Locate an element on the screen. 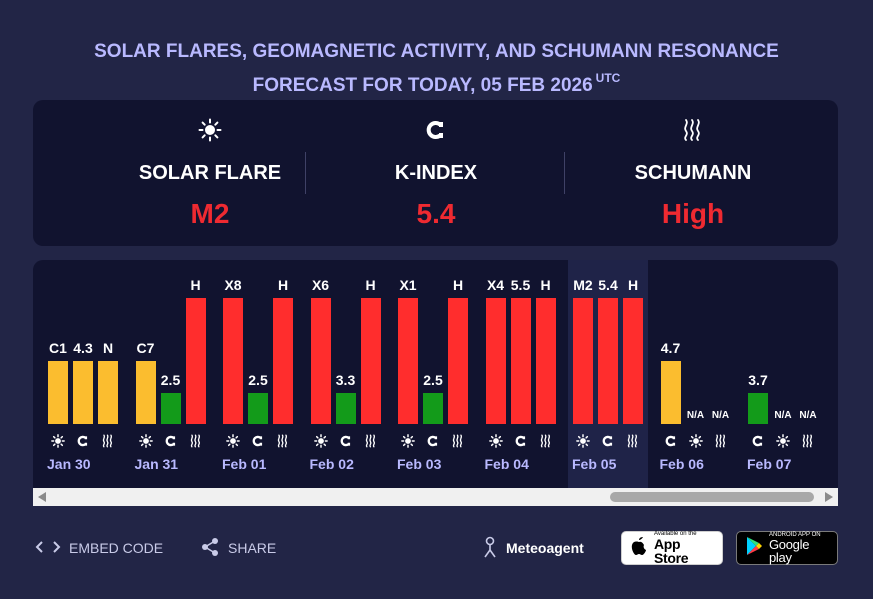 Image resolution: width=873 pixels, height=599 pixels. summary-value: M2 is located at coordinates (210, 213).